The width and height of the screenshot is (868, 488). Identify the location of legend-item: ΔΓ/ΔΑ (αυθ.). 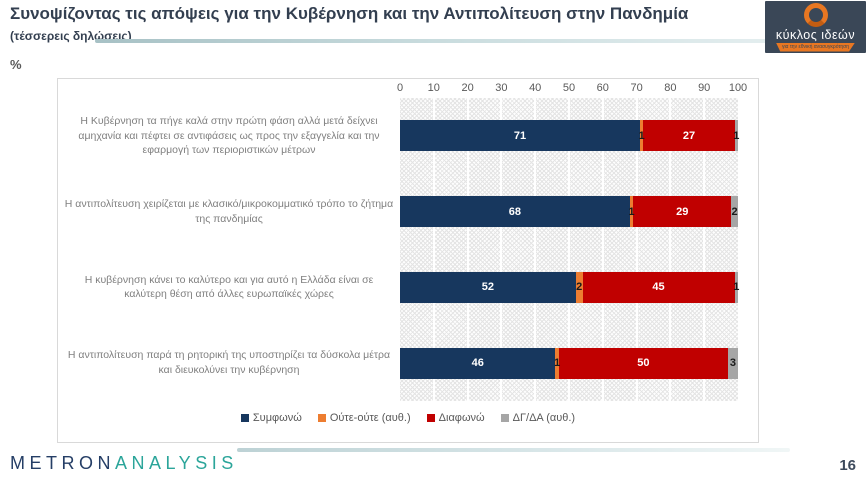
(538, 418).